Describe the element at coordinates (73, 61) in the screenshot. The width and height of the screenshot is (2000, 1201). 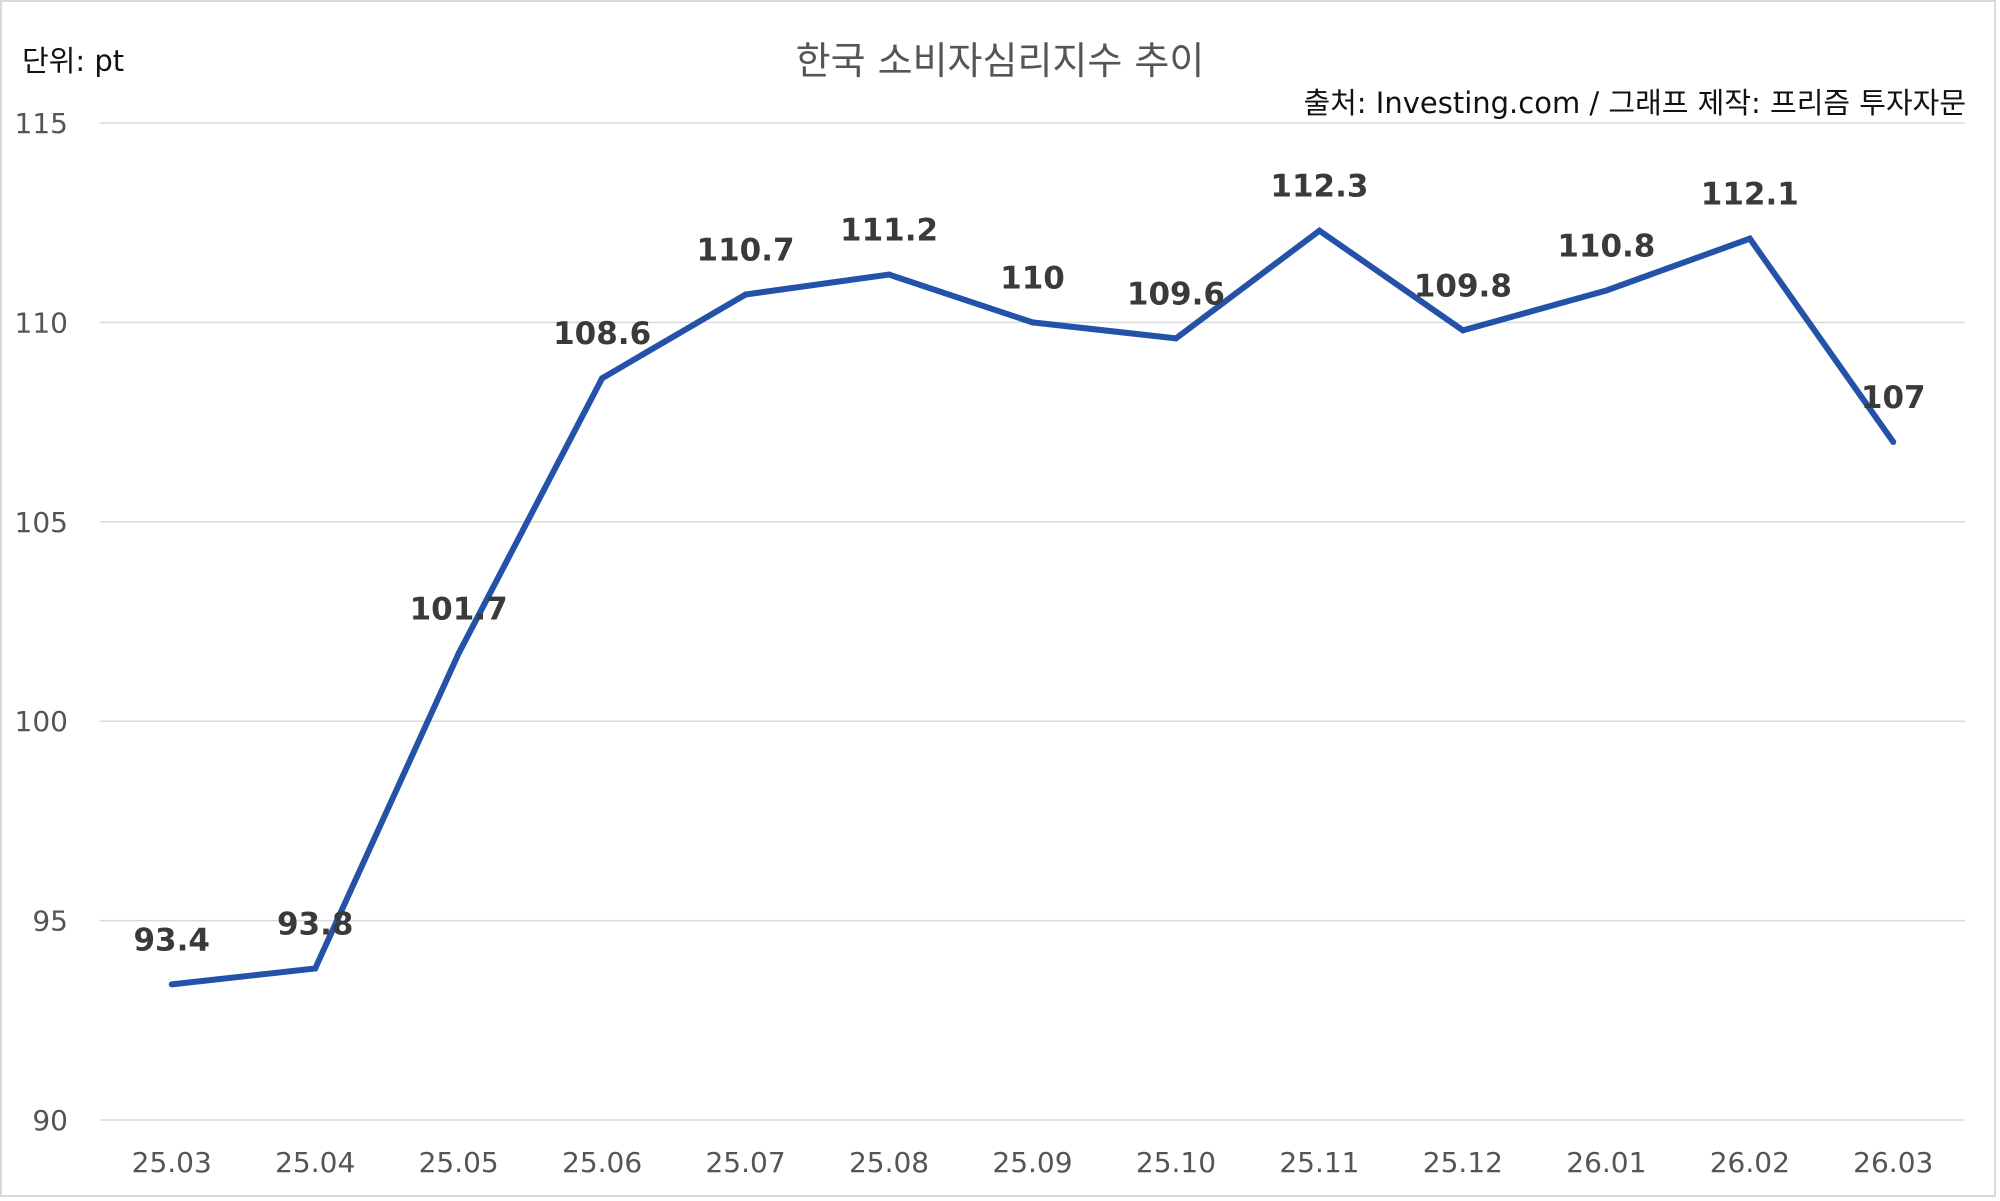
I see `unit-label: 단위: pt` at that location.